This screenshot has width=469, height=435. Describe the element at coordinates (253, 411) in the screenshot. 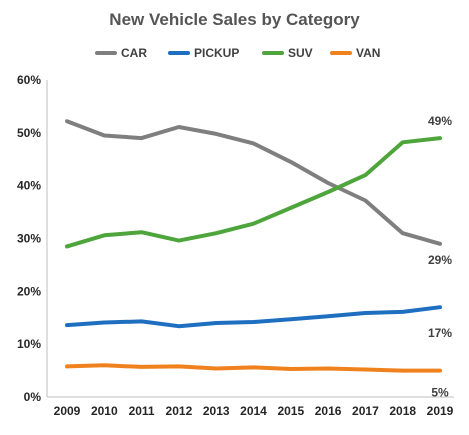

I see `x-tick-label: 2014` at that location.